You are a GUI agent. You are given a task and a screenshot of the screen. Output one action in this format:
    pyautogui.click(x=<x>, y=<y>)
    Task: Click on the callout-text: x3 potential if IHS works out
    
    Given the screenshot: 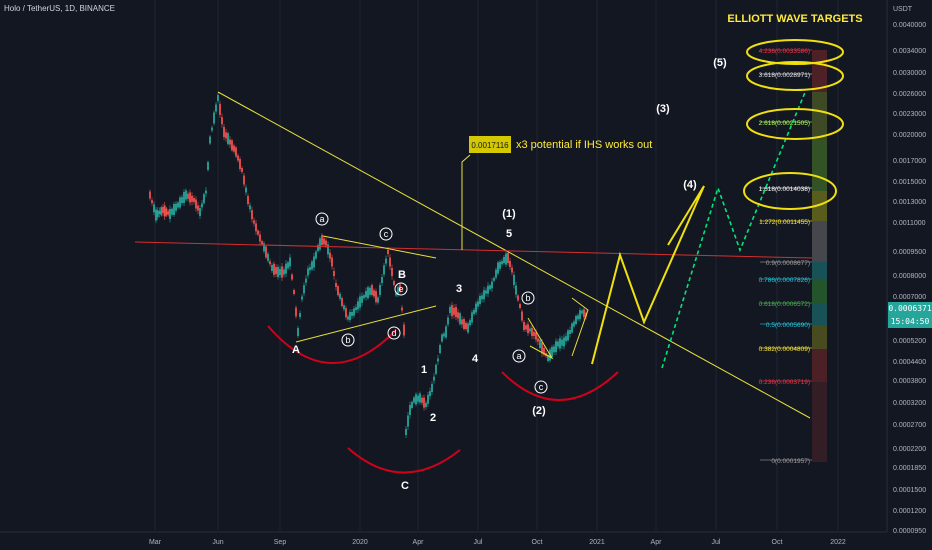 What is the action you would take?
    pyautogui.click(x=584, y=145)
    